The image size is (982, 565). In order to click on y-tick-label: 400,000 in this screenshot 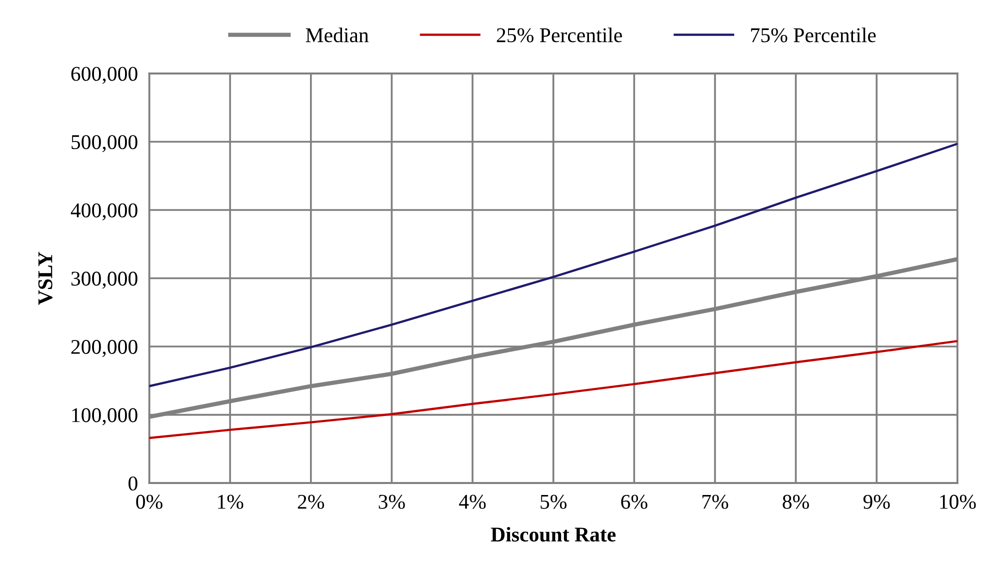, I will do `click(104, 211)`.